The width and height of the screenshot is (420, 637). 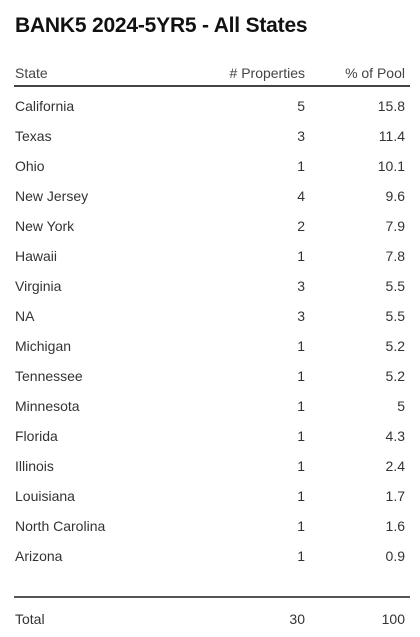 I want to click on table-row: Tennessee 1 5.2, so click(x=212, y=376).